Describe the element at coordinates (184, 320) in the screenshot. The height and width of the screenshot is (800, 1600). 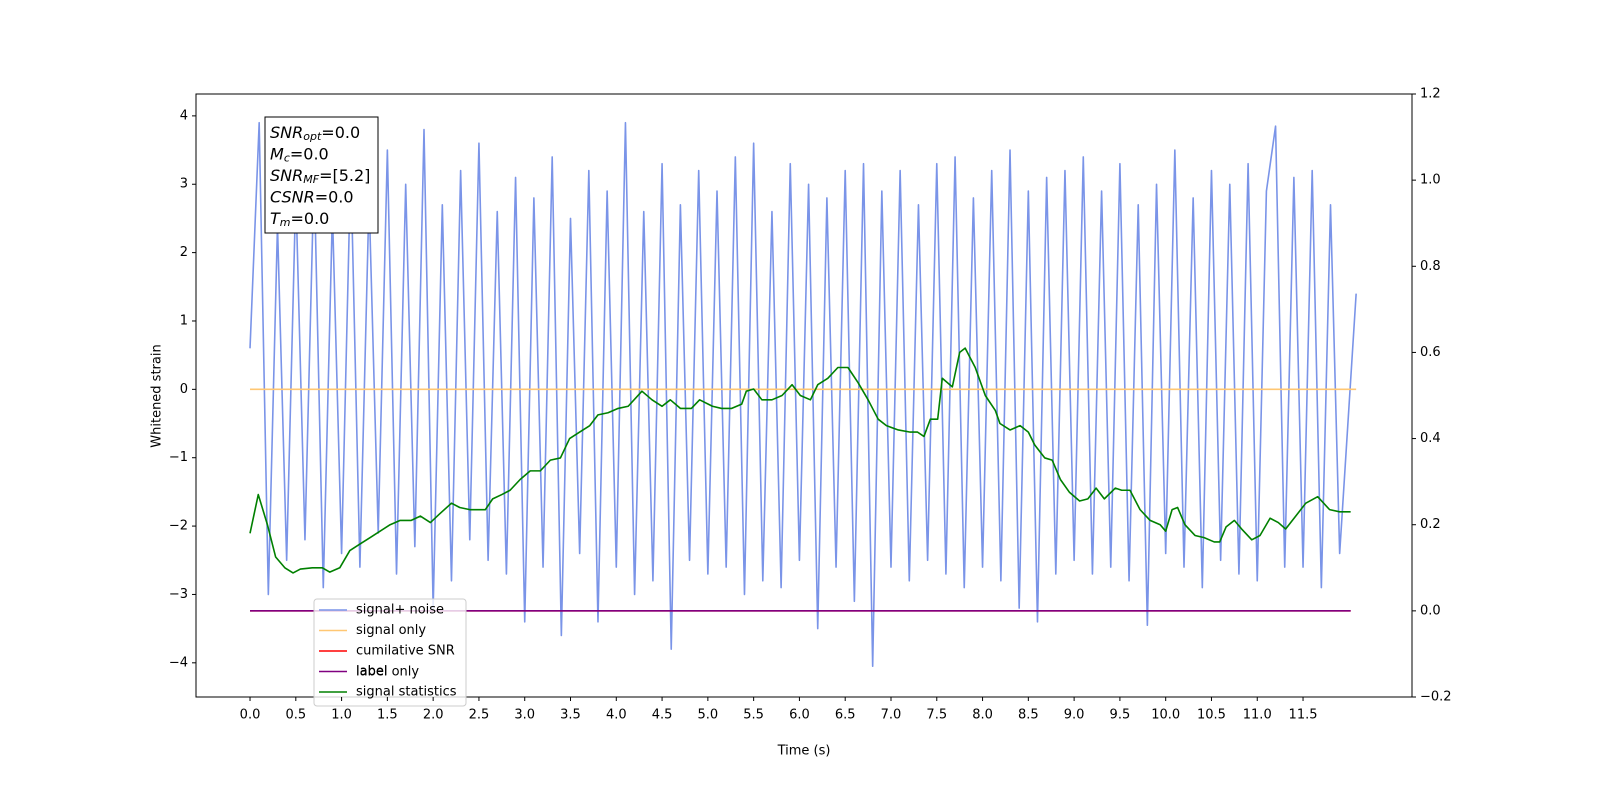
I see `y-tick-label: 1` at that location.